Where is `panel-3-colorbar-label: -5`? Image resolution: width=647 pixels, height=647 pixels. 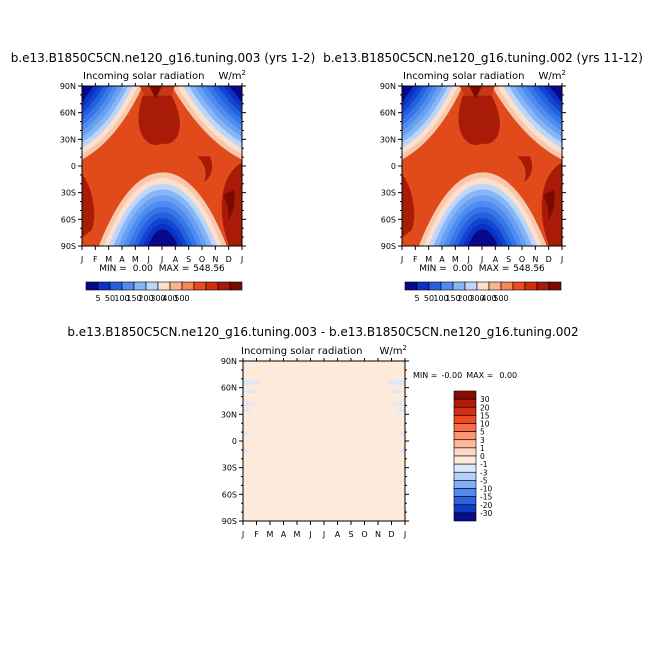 panel-3-colorbar-label: -5 is located at coordinates (484, 480).